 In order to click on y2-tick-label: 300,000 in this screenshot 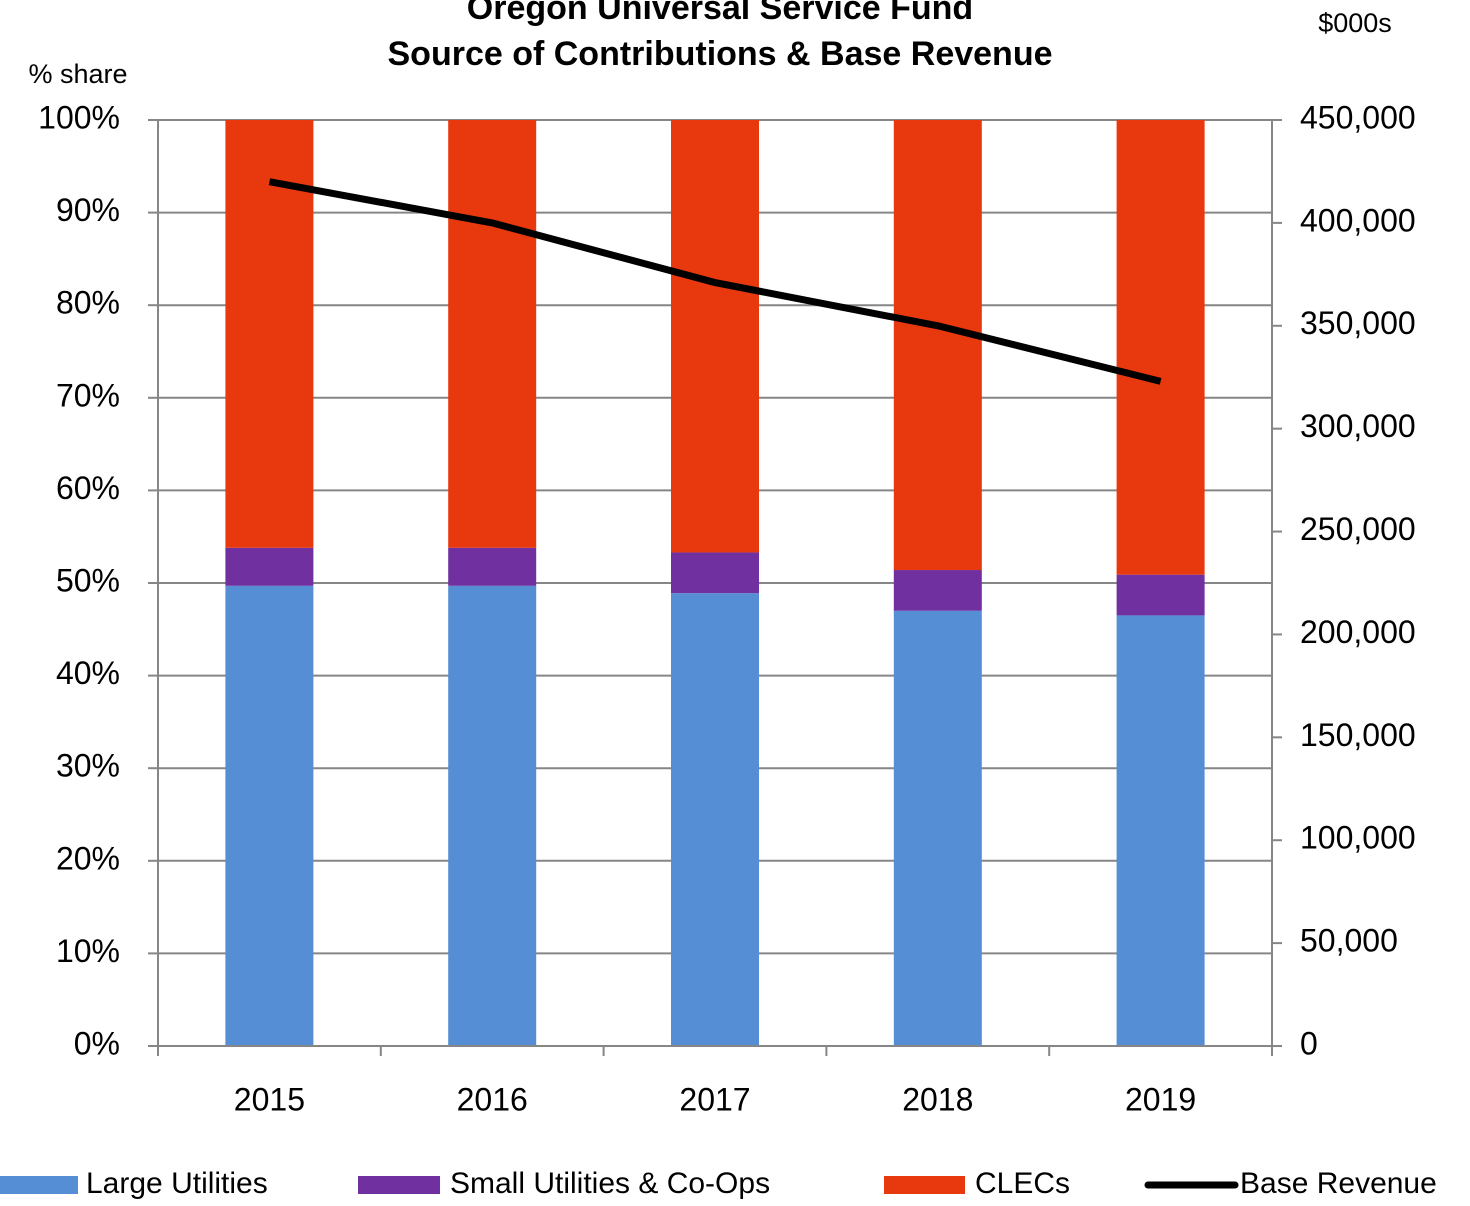, I will do `click(1358, 426)`.